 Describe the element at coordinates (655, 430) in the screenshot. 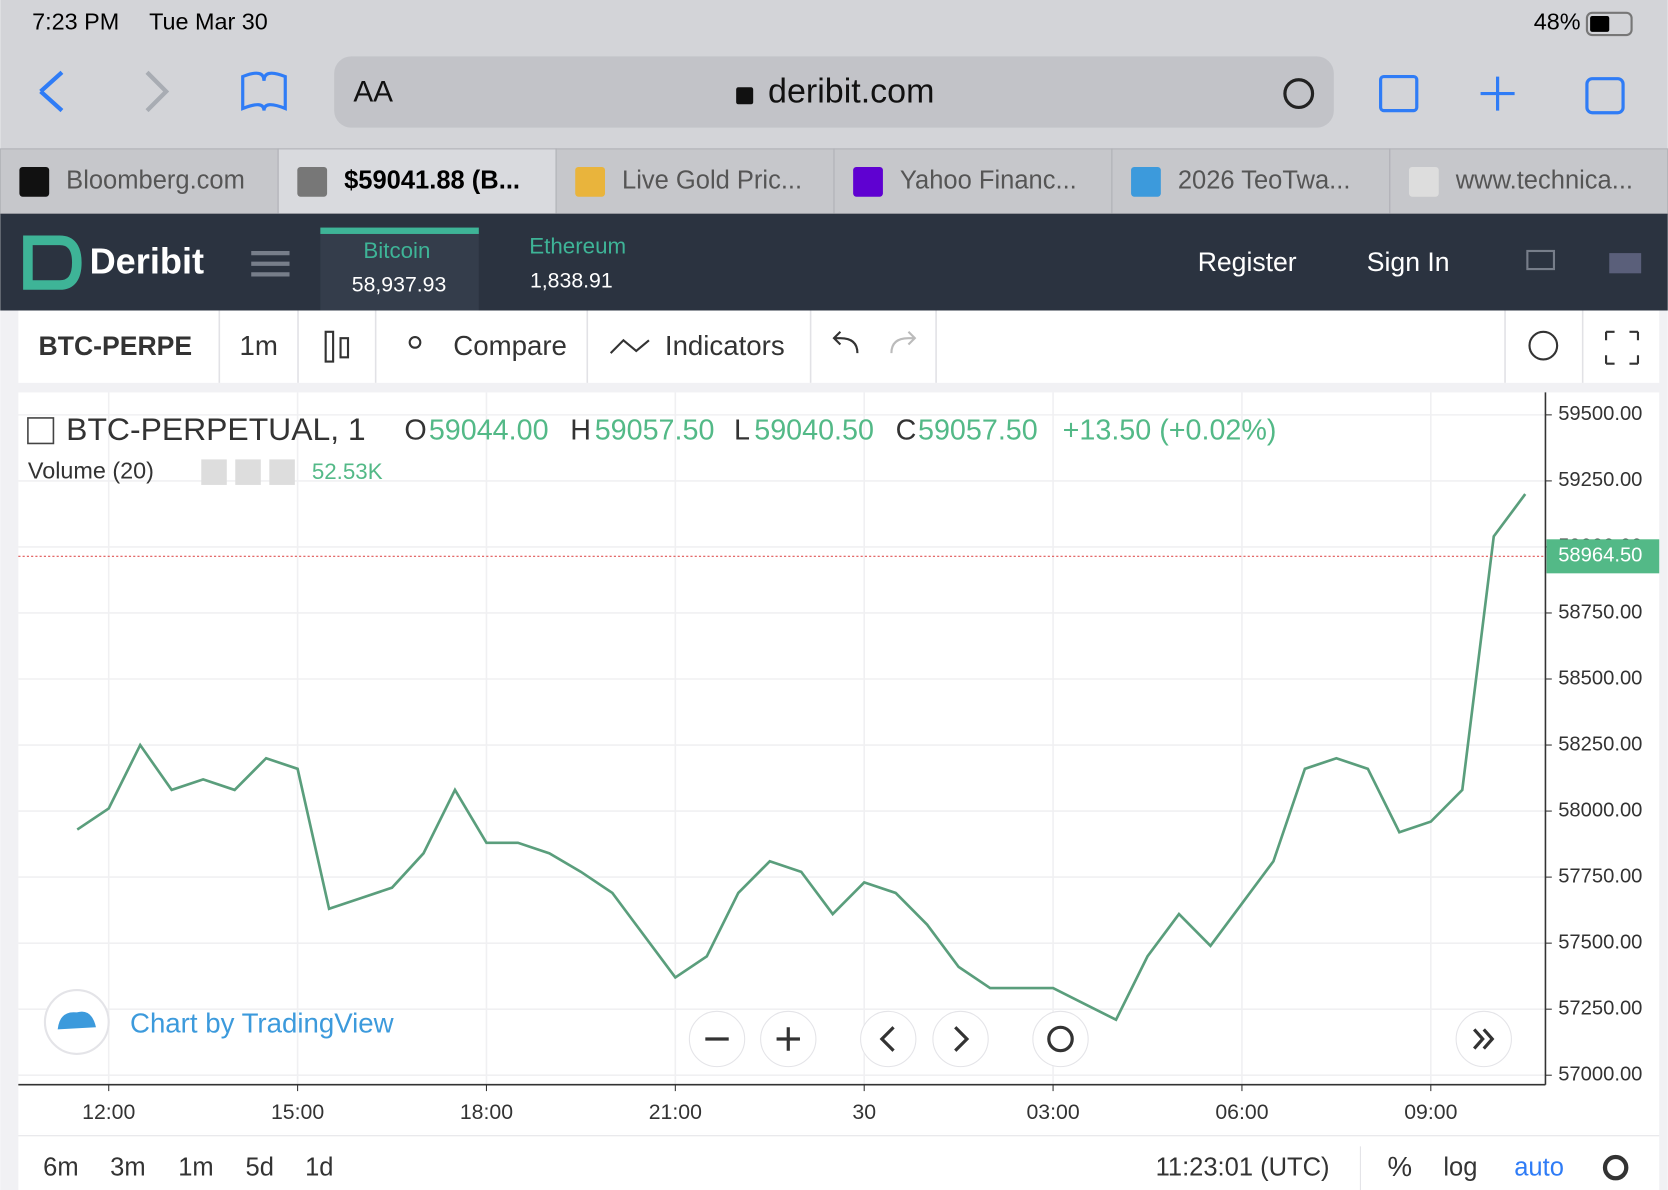

I see `high-value: 59057.50` at that location.